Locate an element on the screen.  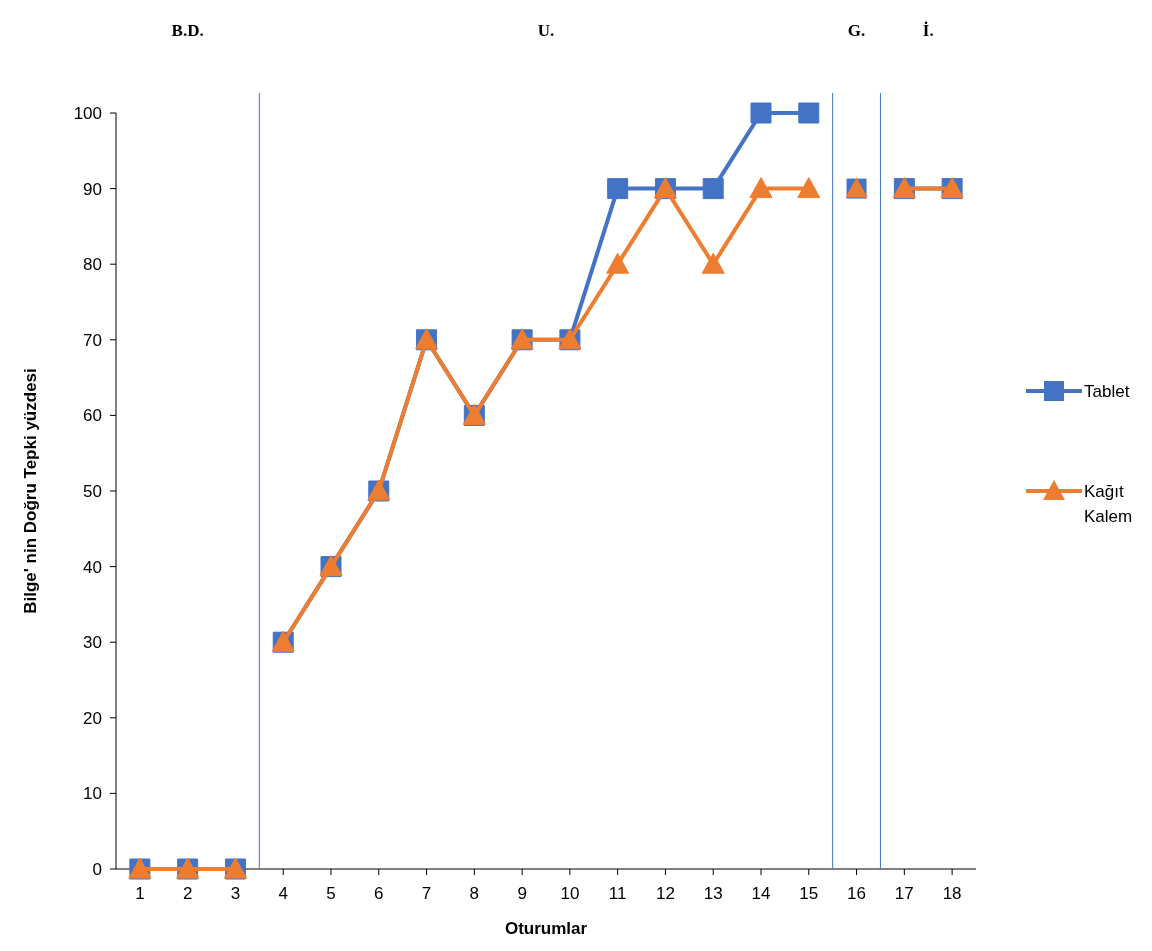
x-tick-label: 16 is located at coordinates (857, 893).